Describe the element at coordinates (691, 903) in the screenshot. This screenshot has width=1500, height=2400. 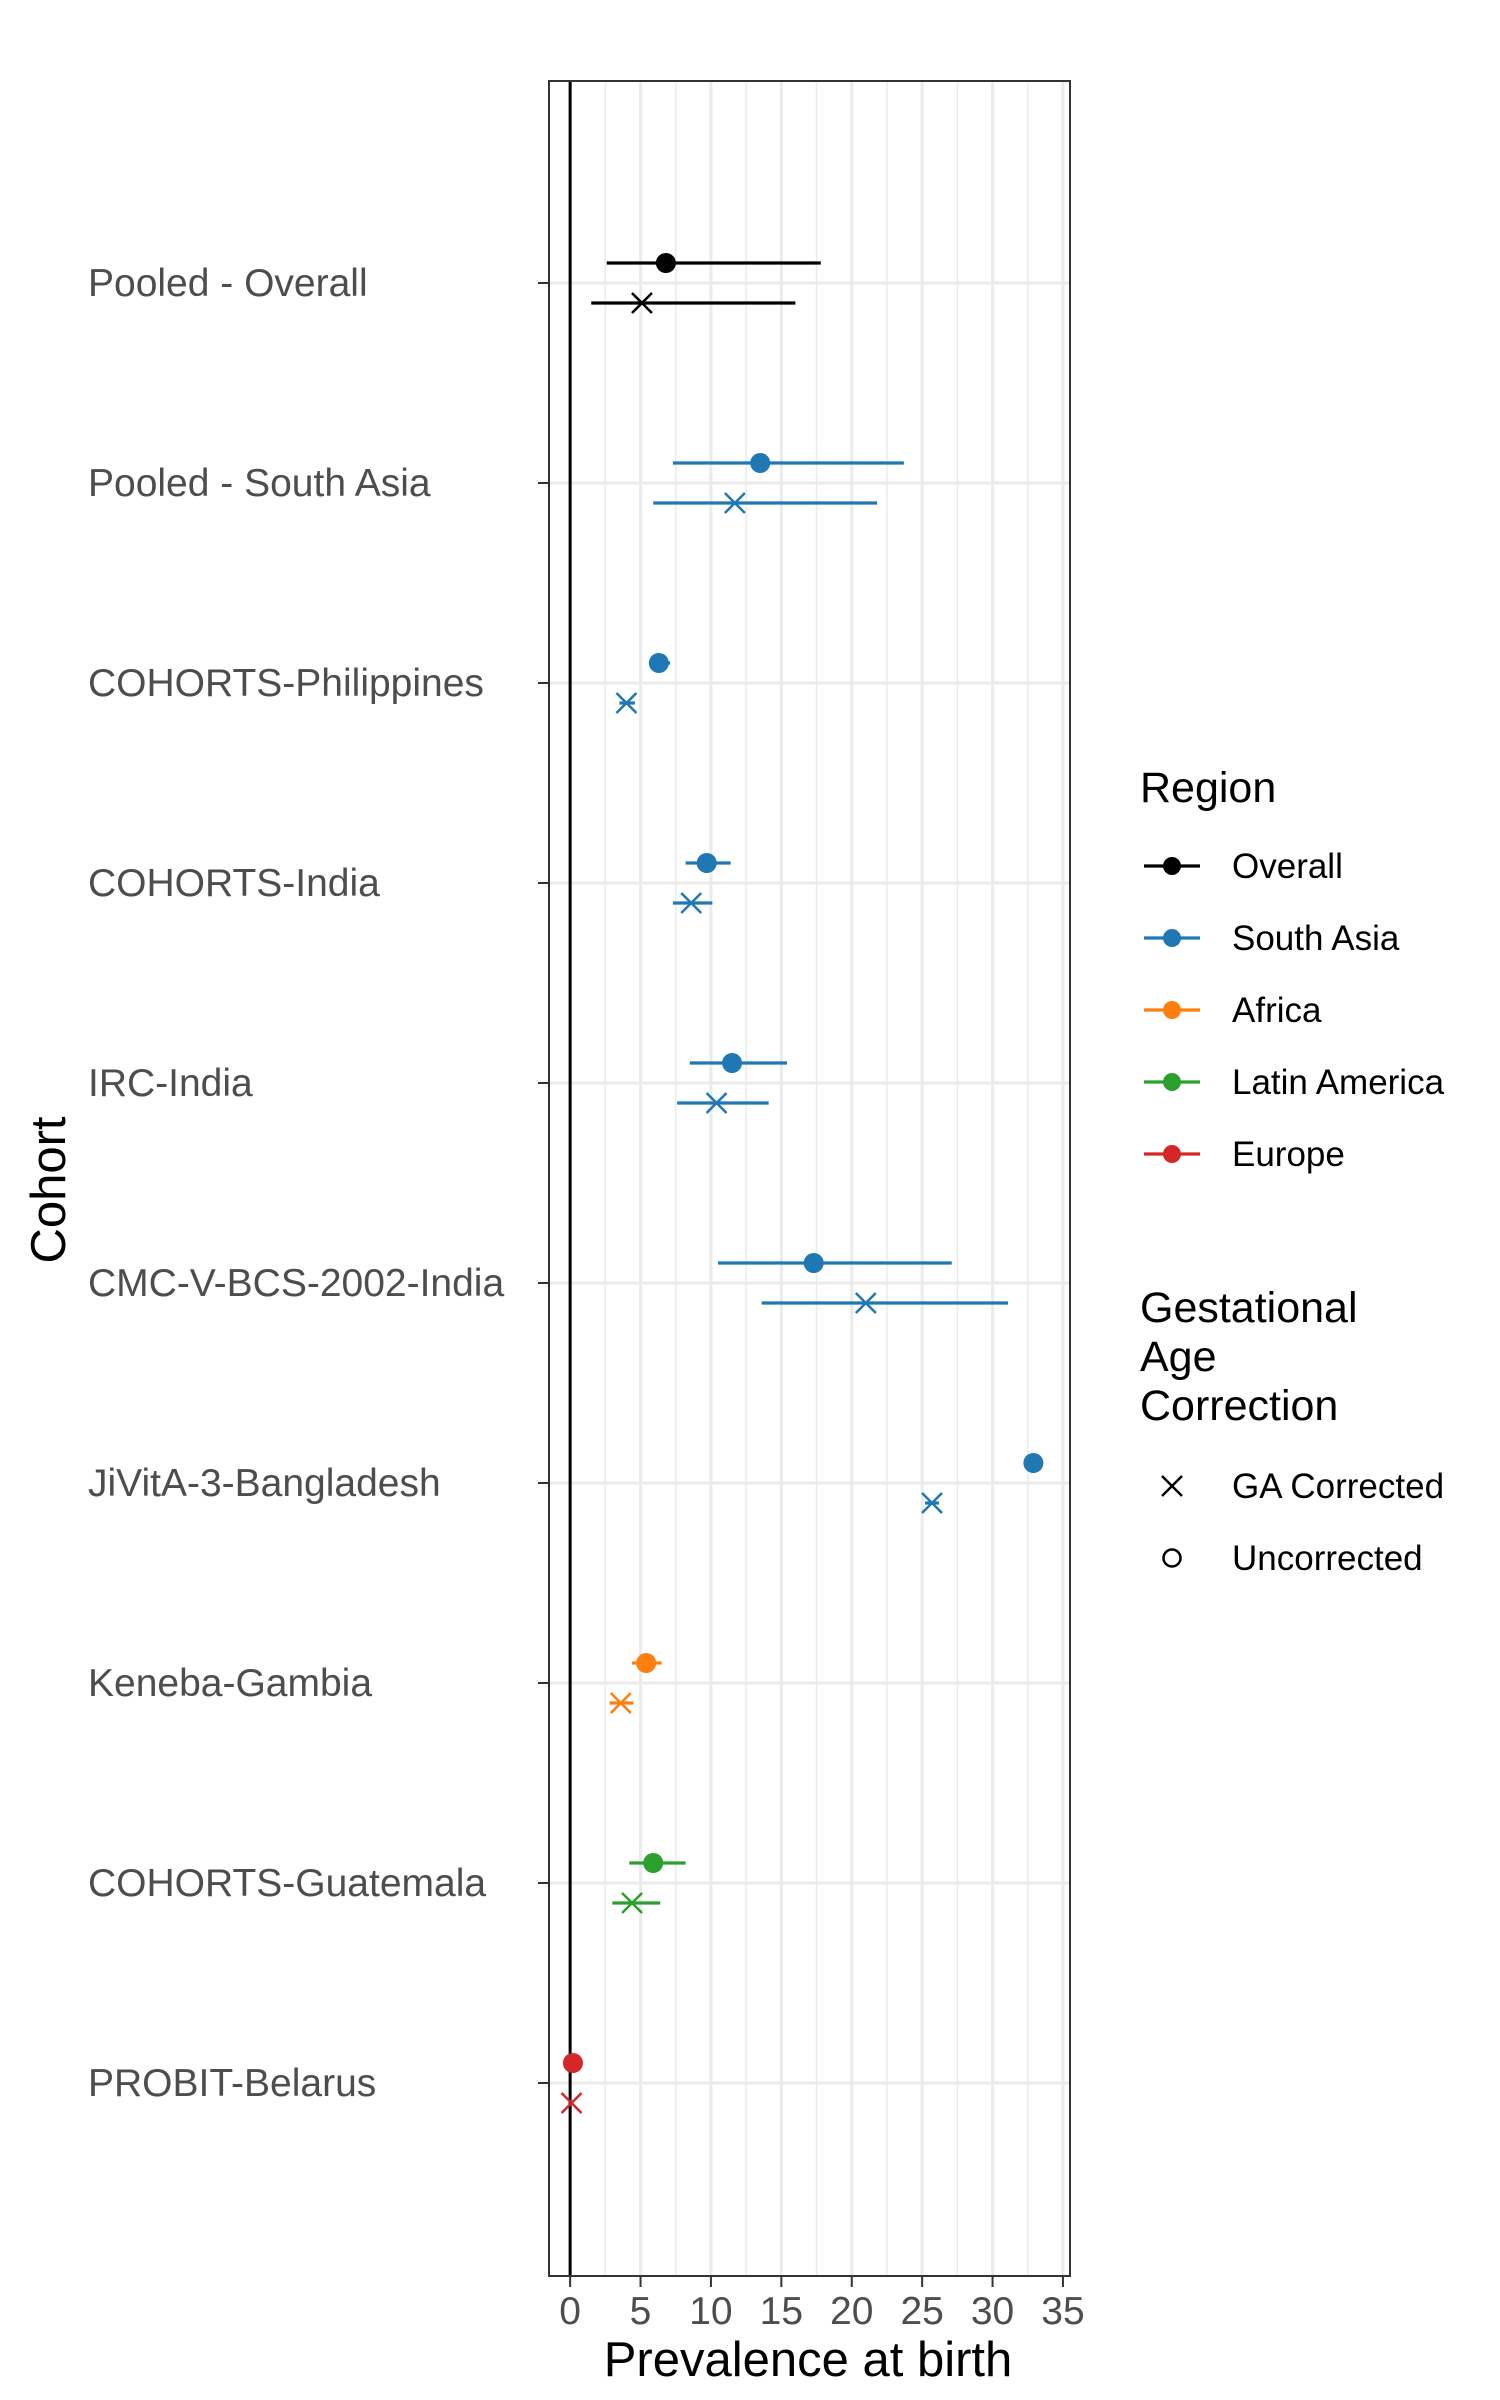
I see `point-cohorts-india-ga-corrected` at that location.